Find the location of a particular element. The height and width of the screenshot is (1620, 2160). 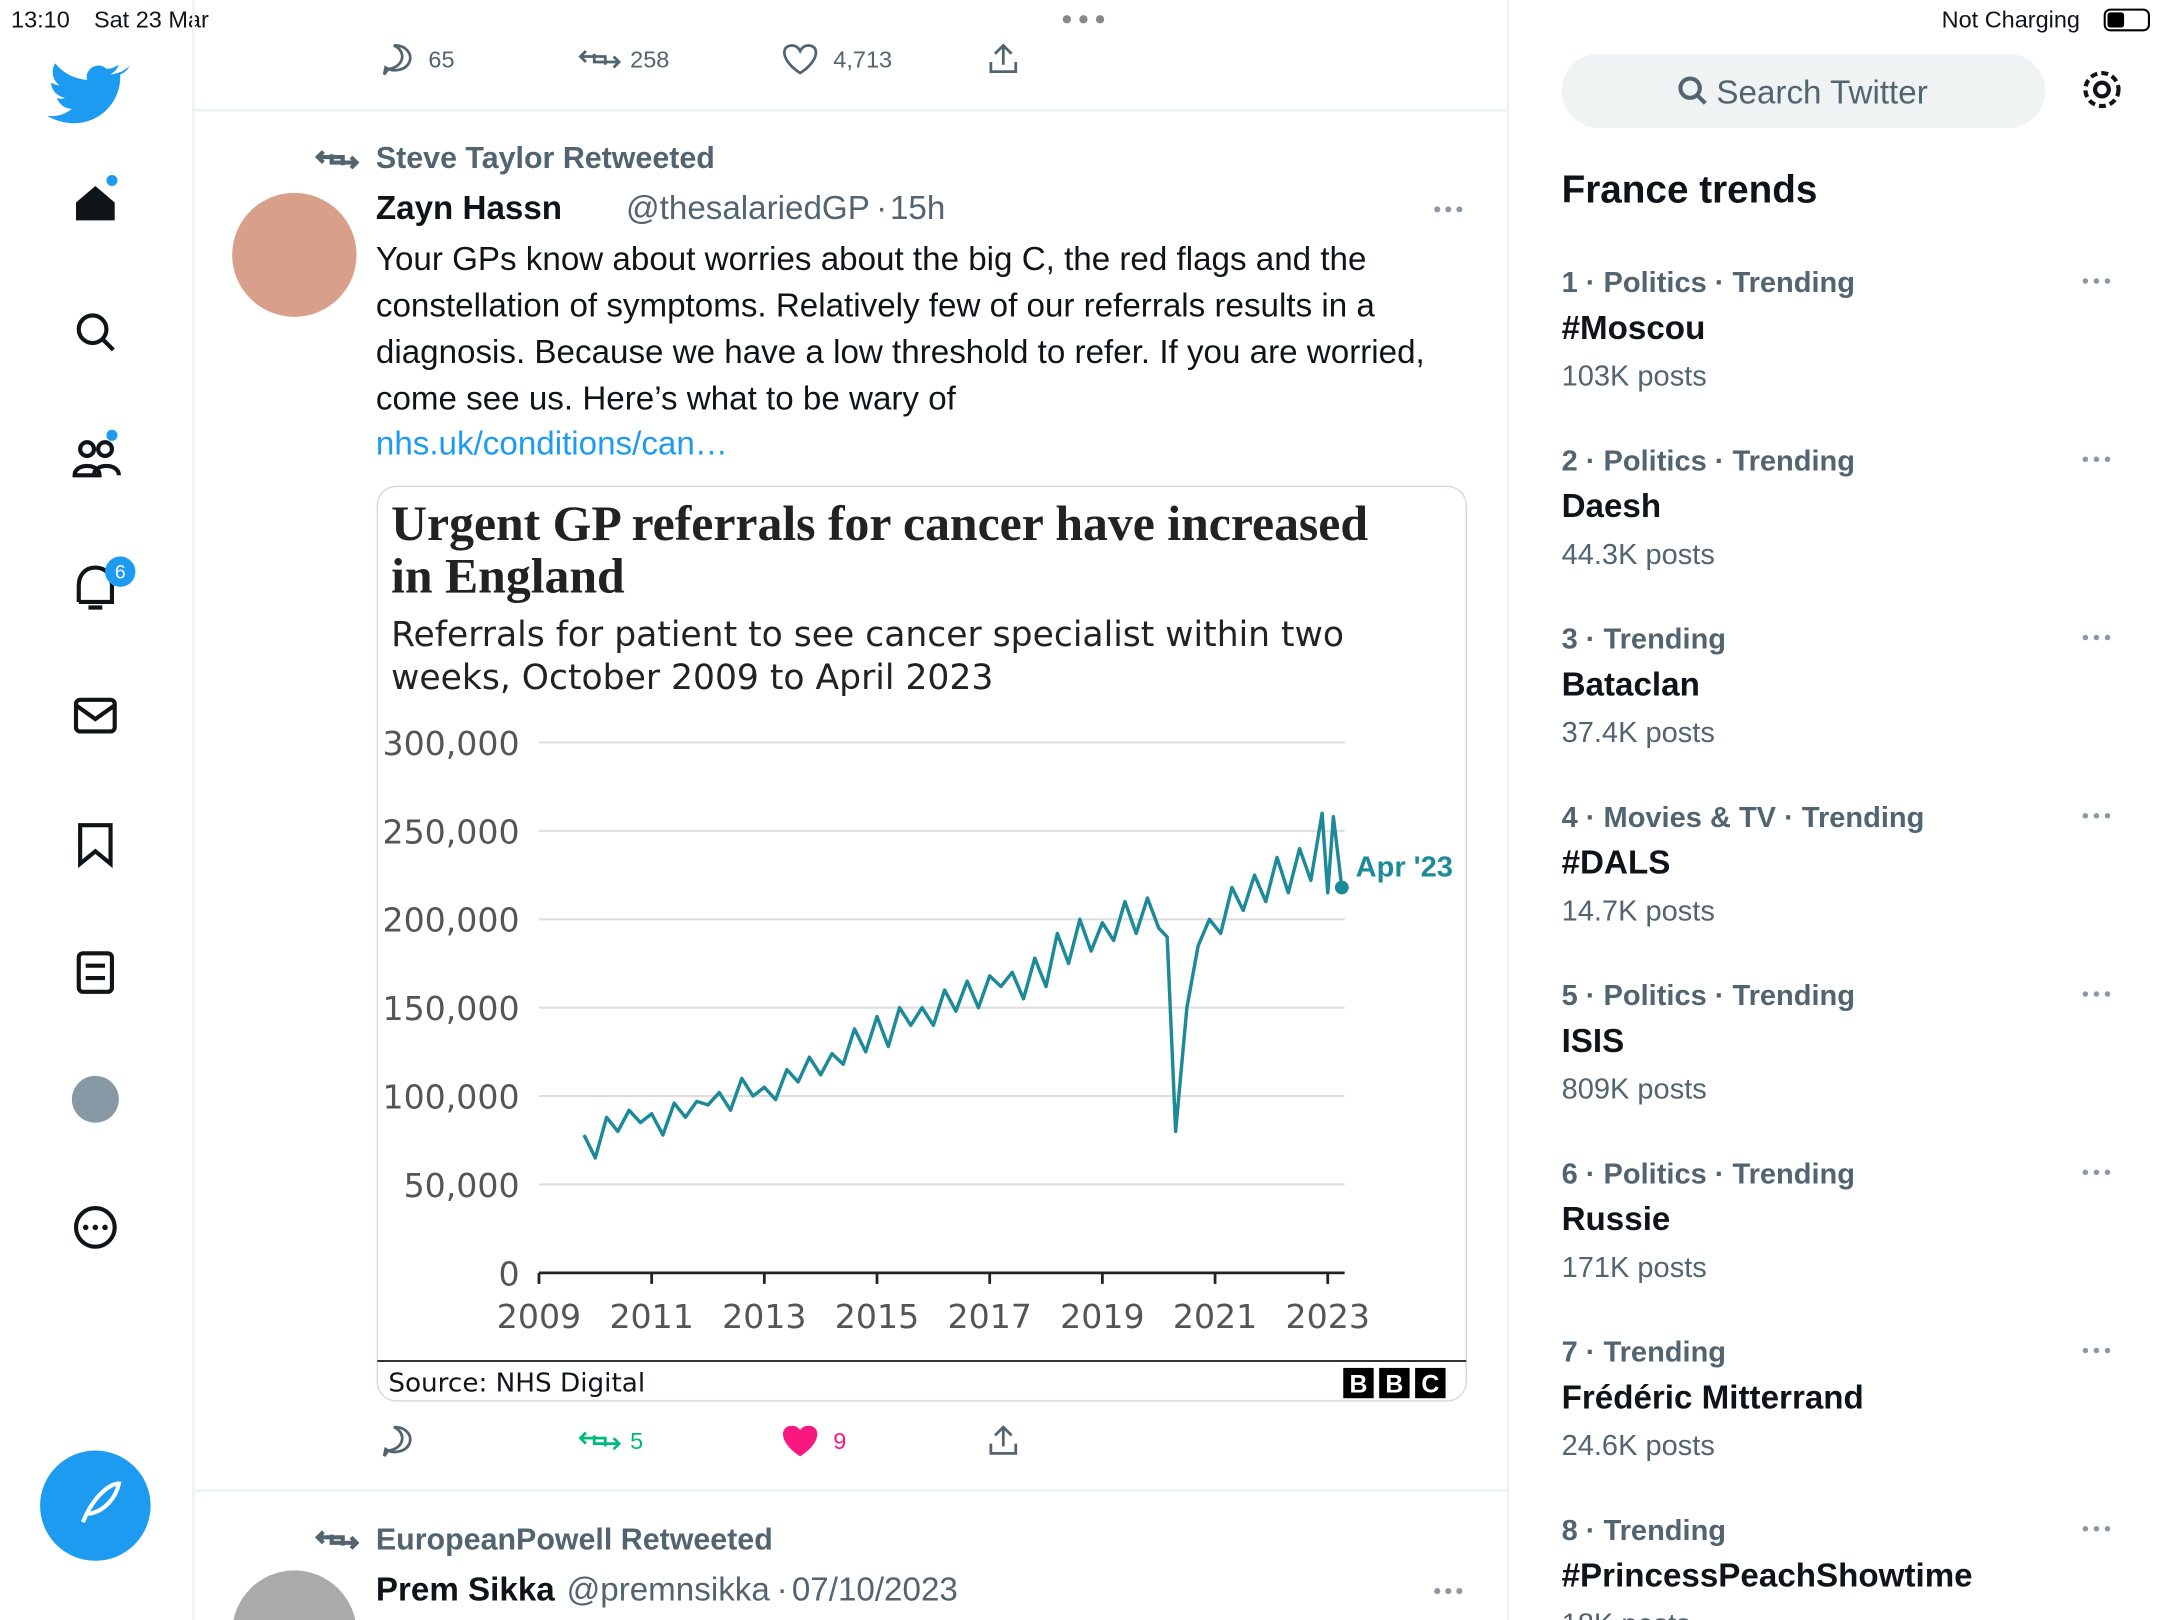

trend-meta: 8 · Trending is located at coordinates (1644, 1531).